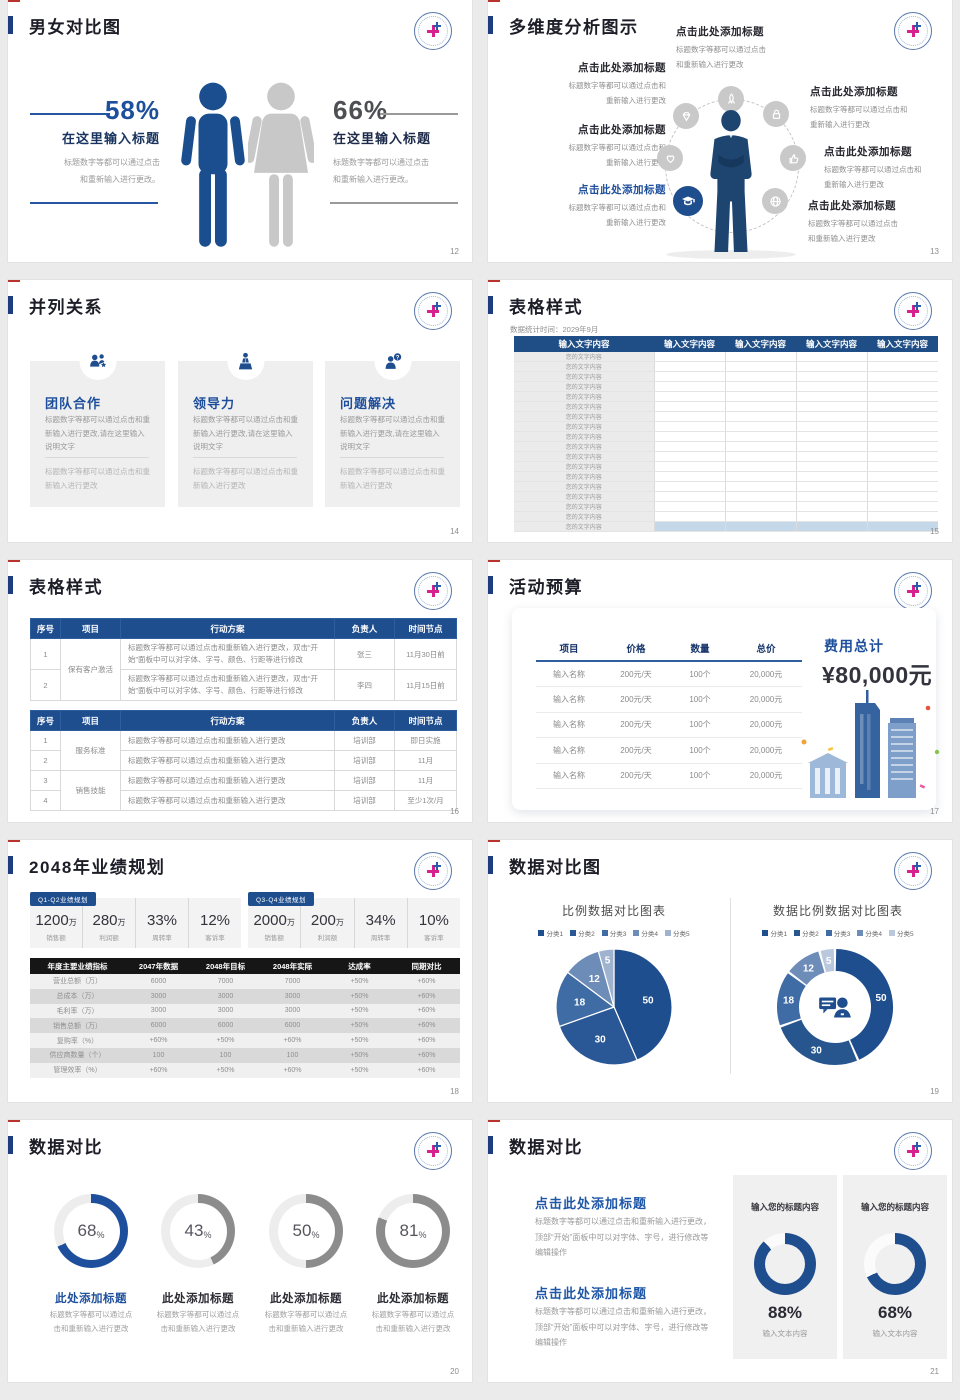  What do you see at coordinates (326, 923) in the screenshot?
I see `stat-item: 200万 利润额` at bounding box center [326, 923].